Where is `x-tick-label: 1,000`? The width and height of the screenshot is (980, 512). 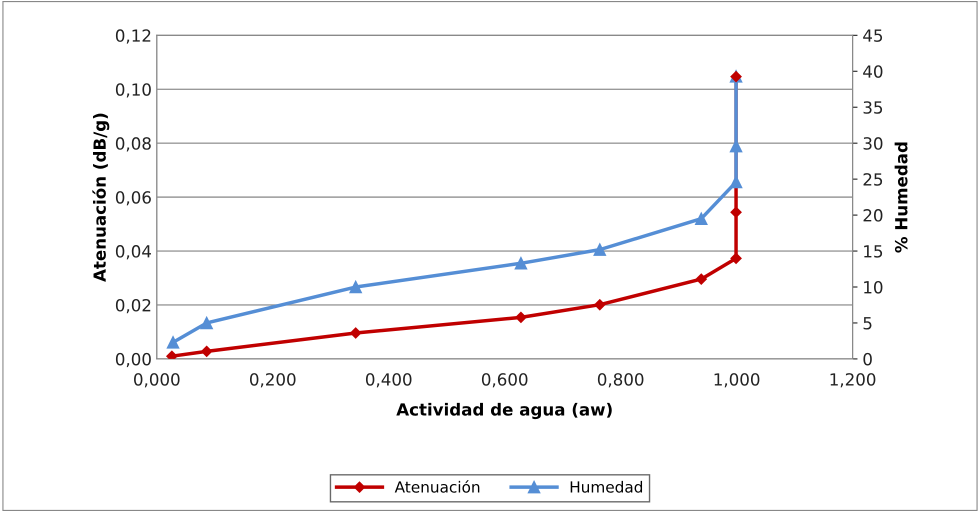 x-tick-label: 1,000 is located at coordinates (737, 380).